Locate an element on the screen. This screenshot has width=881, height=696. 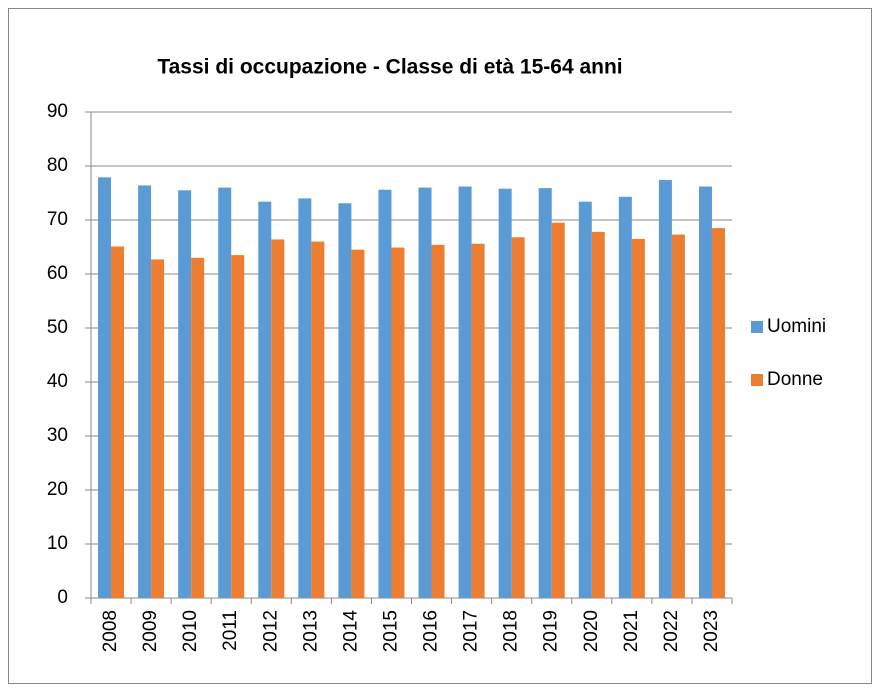
x-tick-label: 2012 is located at coordinates (270, 631).